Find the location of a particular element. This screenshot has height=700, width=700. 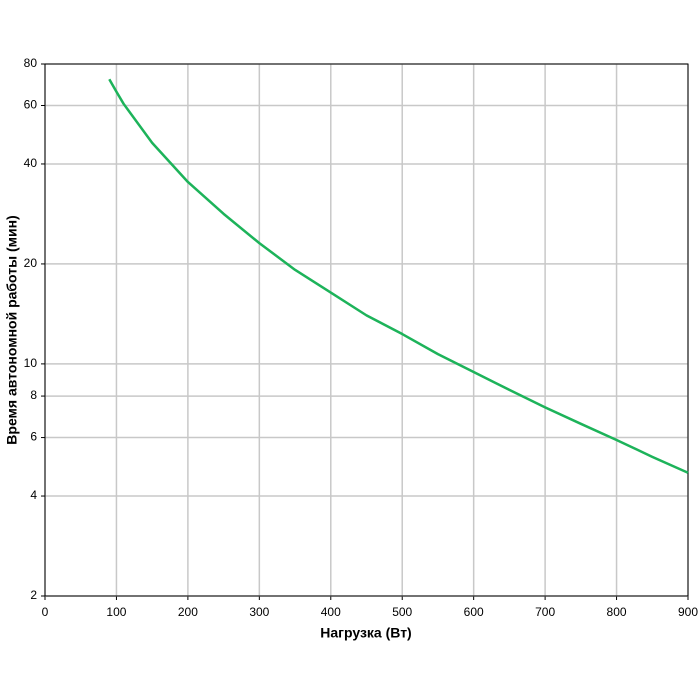

x-tick-label: 300 is located at coordinates (259, 612).